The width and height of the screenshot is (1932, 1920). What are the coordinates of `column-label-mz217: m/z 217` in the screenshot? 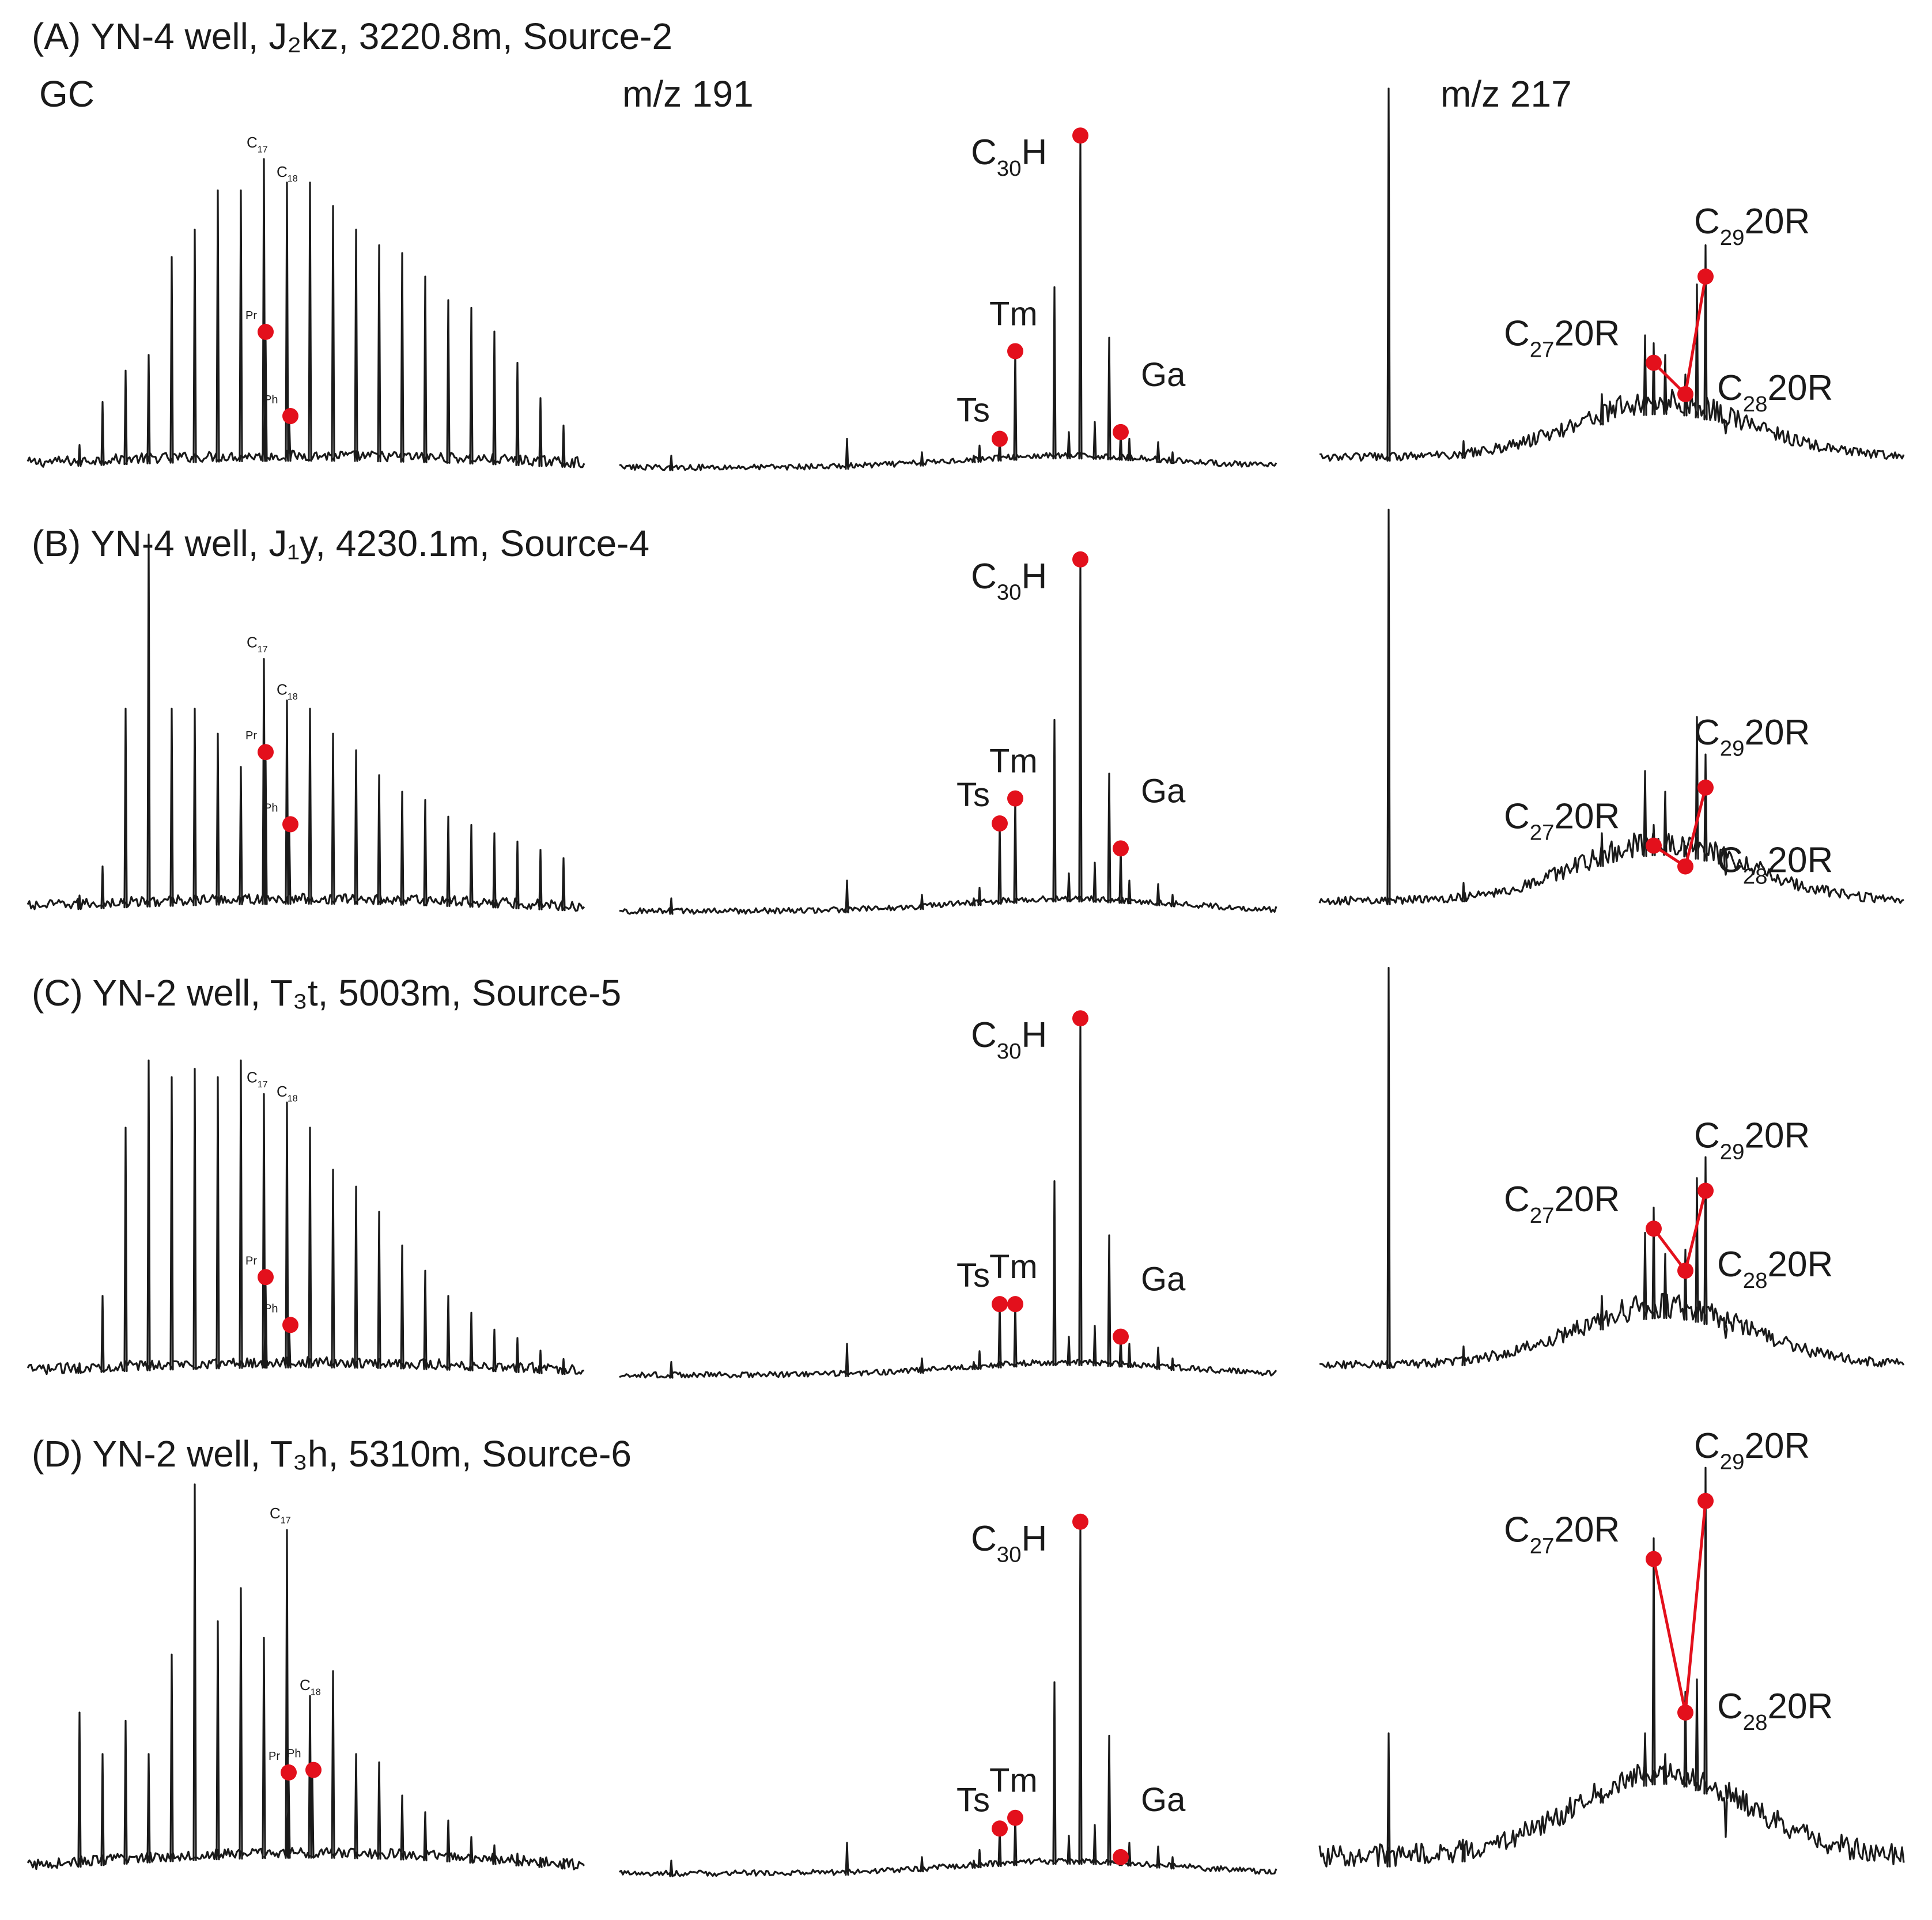 It's located at (1506, 94).